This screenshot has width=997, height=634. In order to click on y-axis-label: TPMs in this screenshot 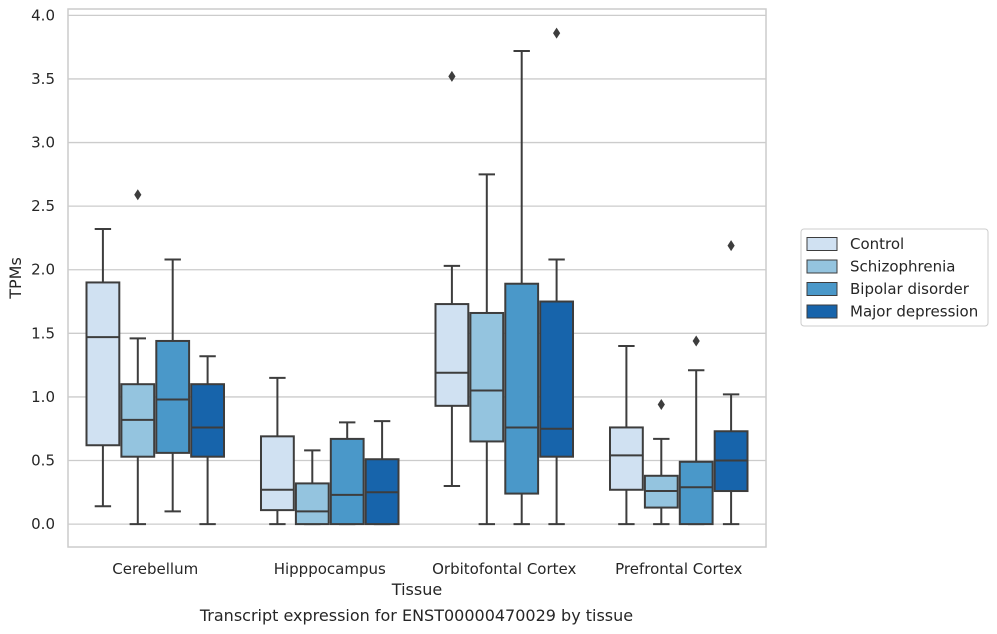, I will do `click(15, 278)`.